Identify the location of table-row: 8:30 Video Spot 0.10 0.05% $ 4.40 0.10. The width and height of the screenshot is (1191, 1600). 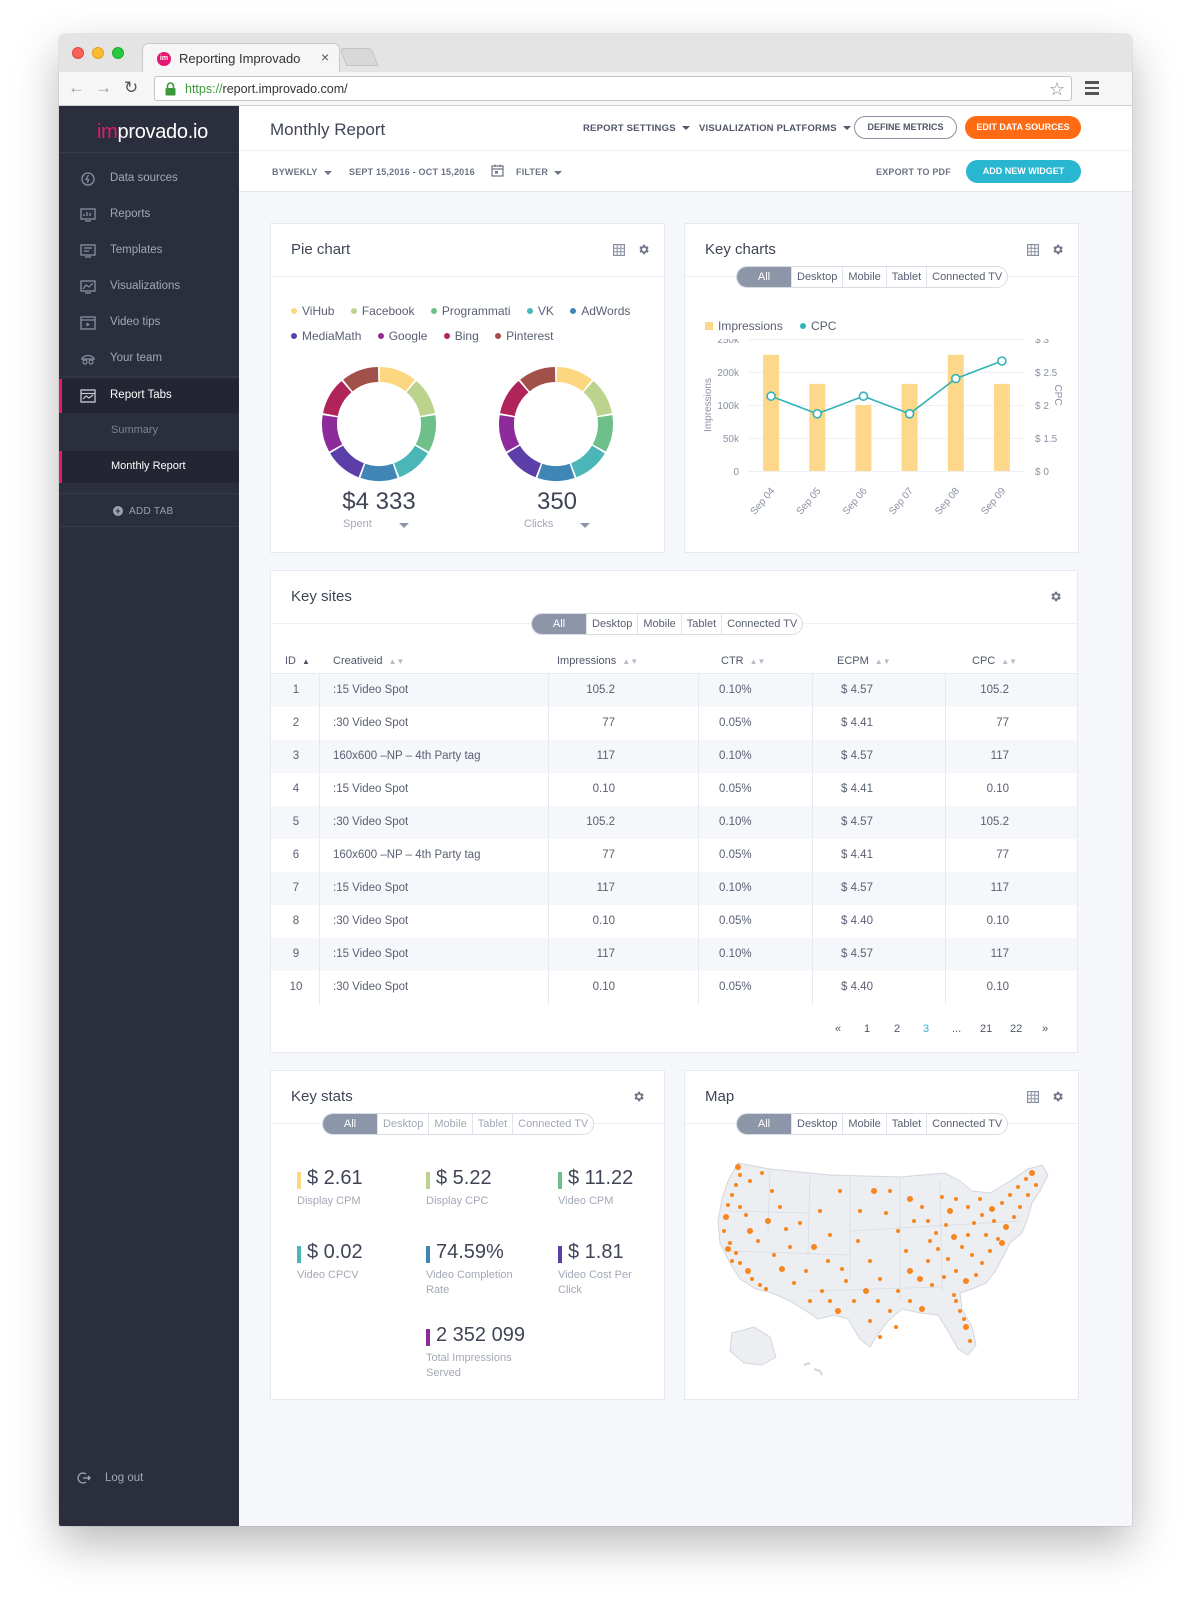
(674, 921).